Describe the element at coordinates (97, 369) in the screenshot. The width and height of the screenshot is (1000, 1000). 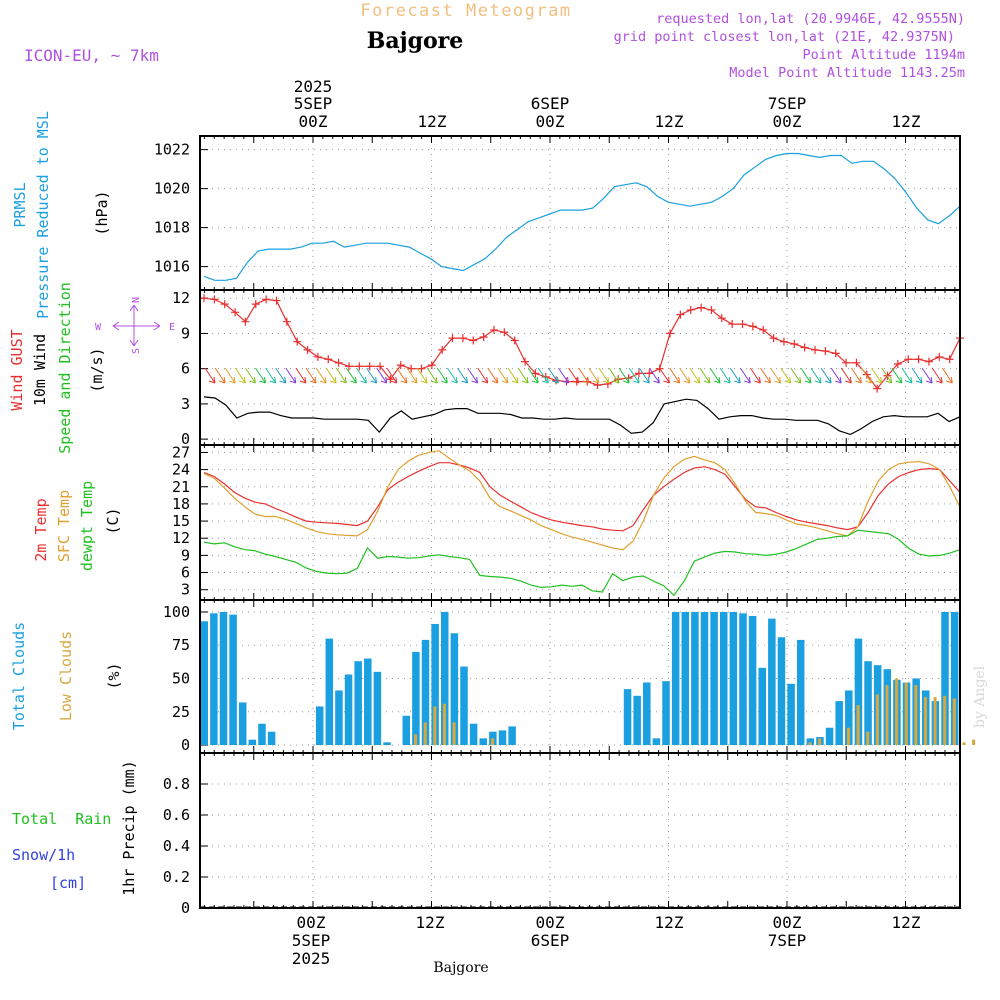
I see `wind-unit: (m/s)` at that location.